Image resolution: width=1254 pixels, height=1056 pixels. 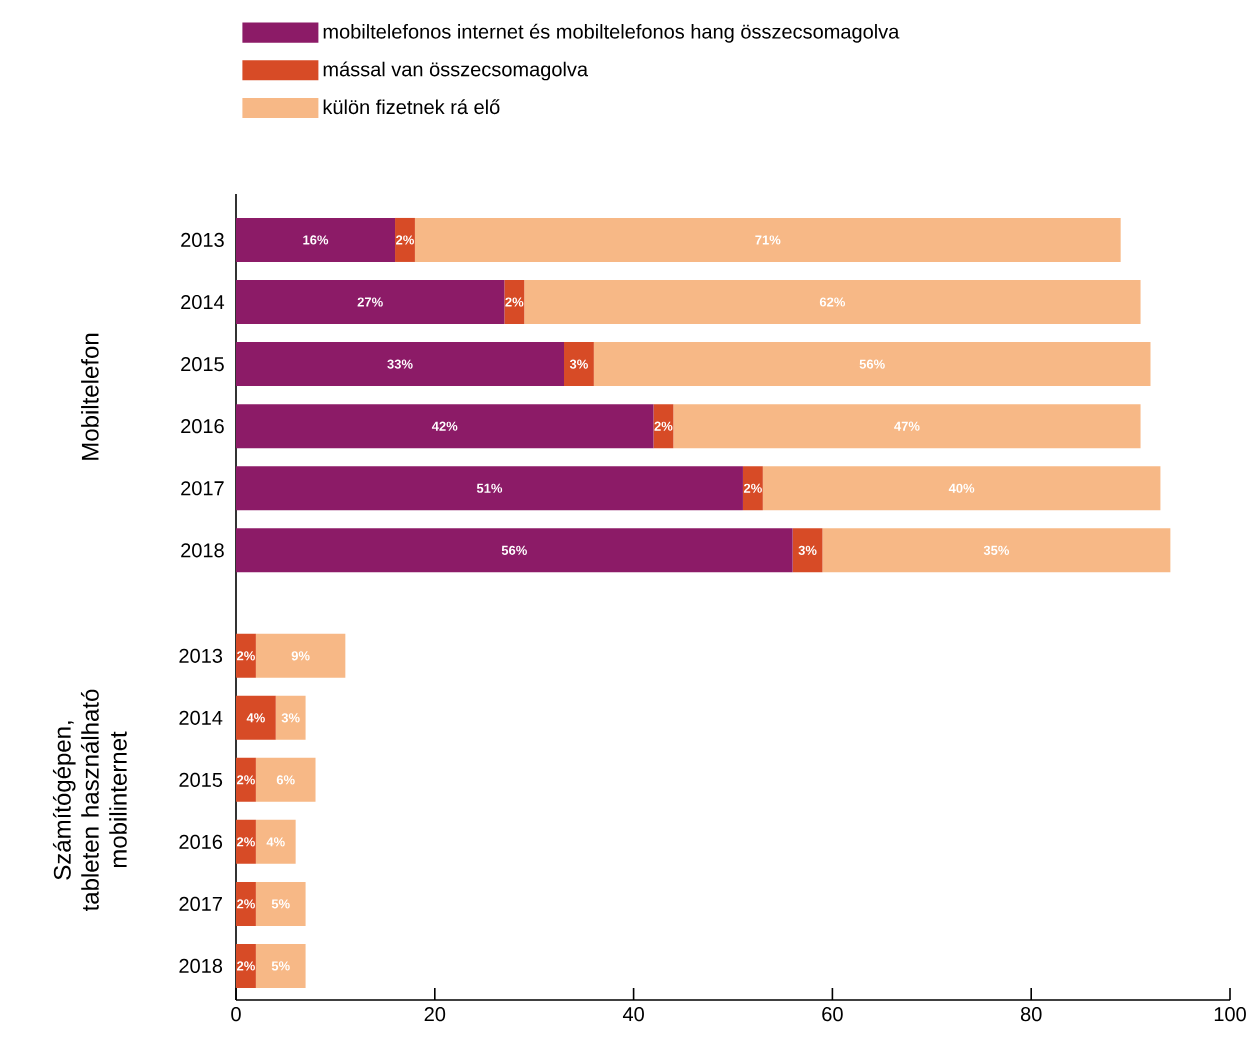 What do you see at coordinates (633, 1014) in the screenshot?
I see `x-tick-label: 40` at bounding box center [633, 1014].